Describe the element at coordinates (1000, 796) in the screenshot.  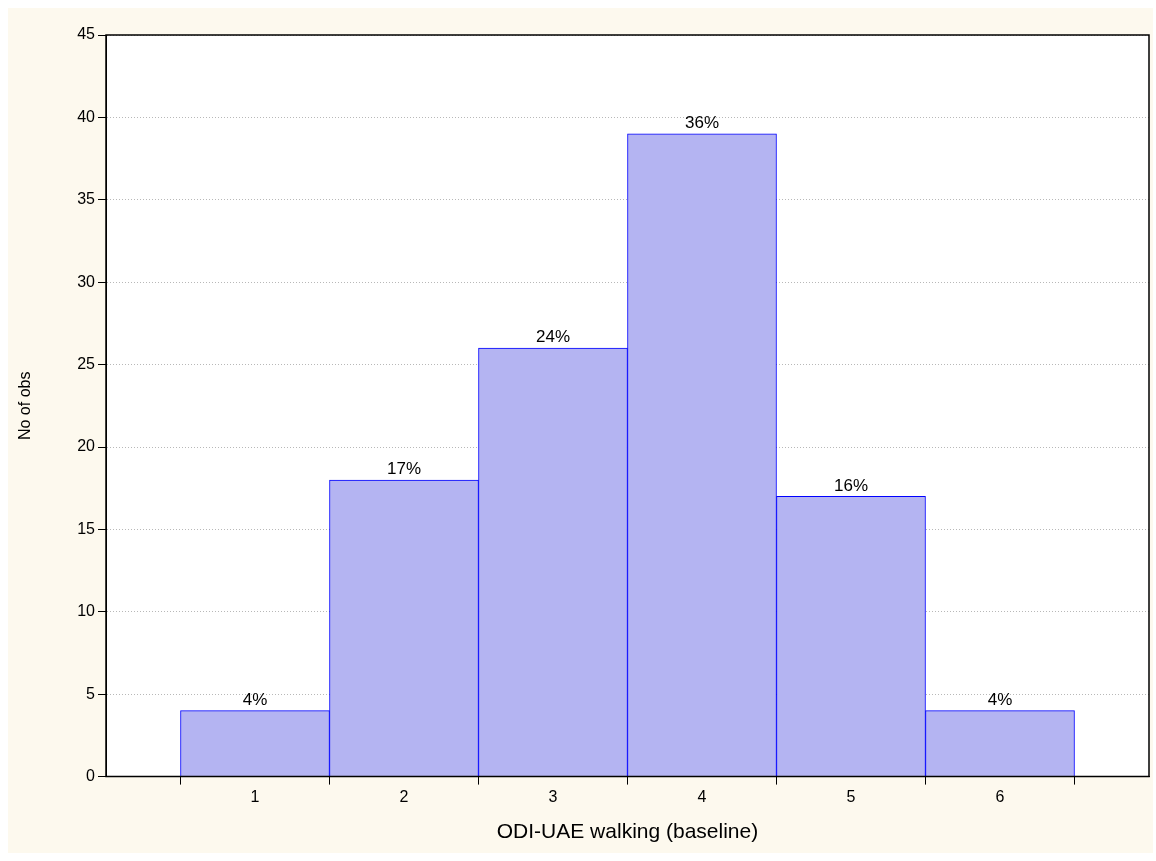
I see `x-tick-label: 6` at that location.